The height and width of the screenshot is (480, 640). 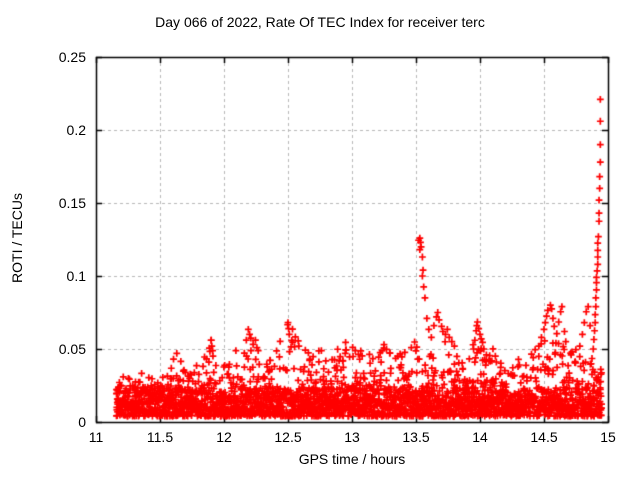 I want to click on y-tick-label: 0.1, so click(x=76, y=276).